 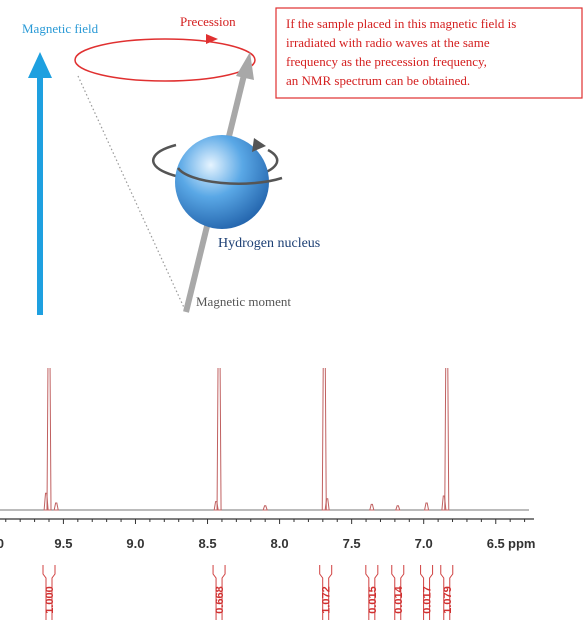 What do you see at coordinates (50, 600) in the screenshot?
I see `integral-label: 1.000` at bounding box center [50, 600].